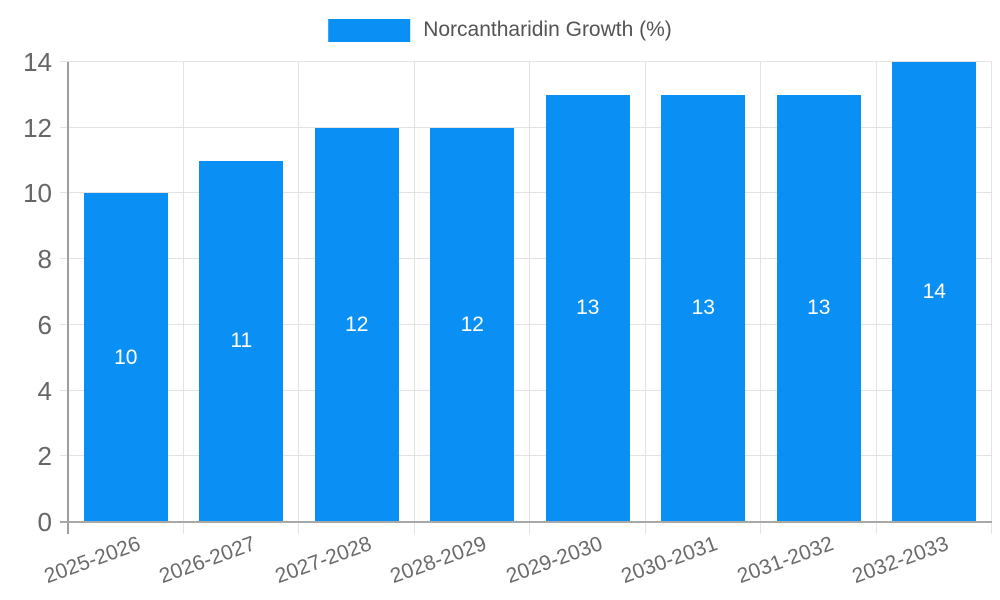  Describe the element at coordinates (44, 456) in the screenshot. I see `y-tick-label: 2` at that location.